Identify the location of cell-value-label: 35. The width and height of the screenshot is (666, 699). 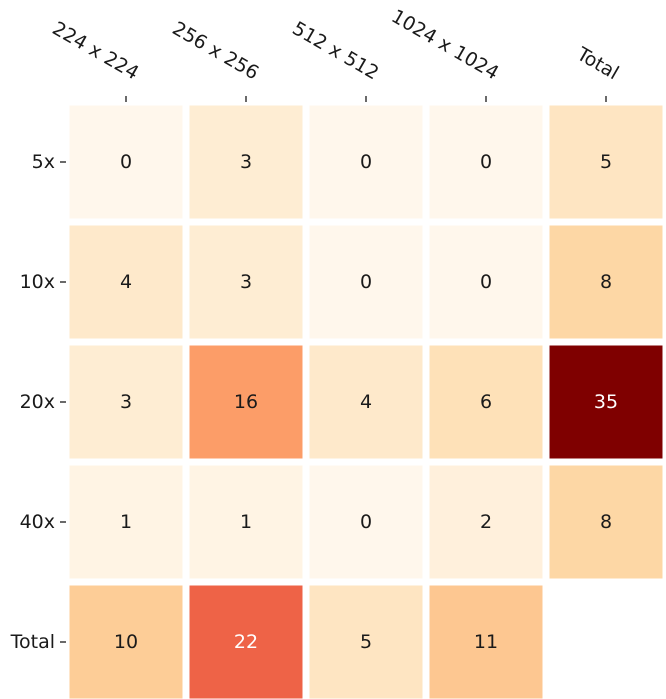
(606, 402).